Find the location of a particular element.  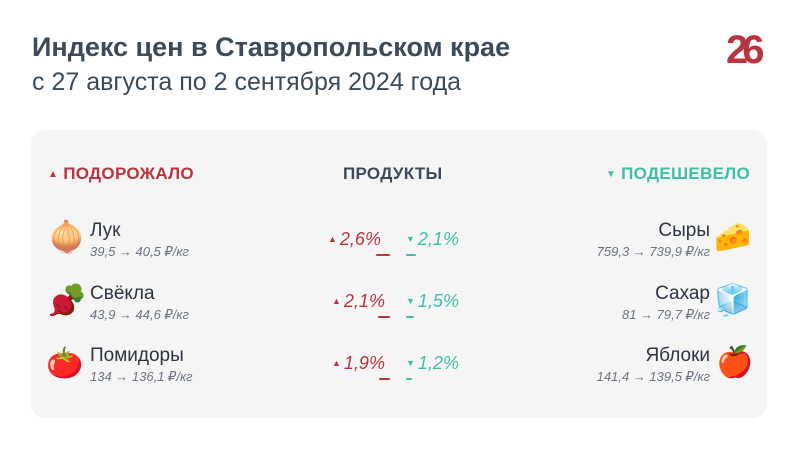

item-price: 81 → 79,7 ₽/кг is located at coordinates (665, 314).